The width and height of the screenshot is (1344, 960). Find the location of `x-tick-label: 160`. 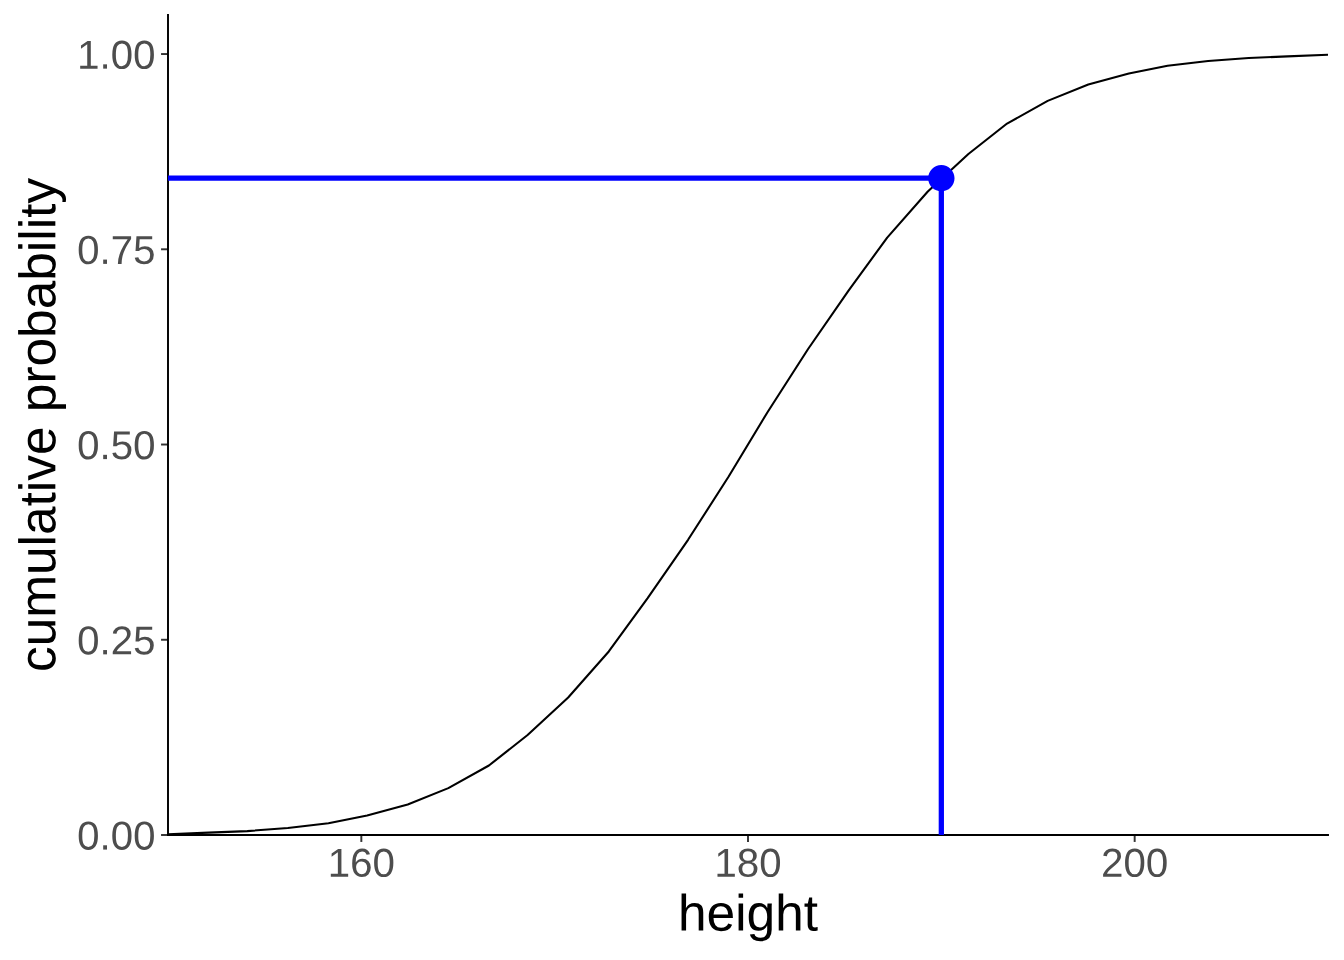

x-tick-label: 160 is located at coordinates (362, 863).